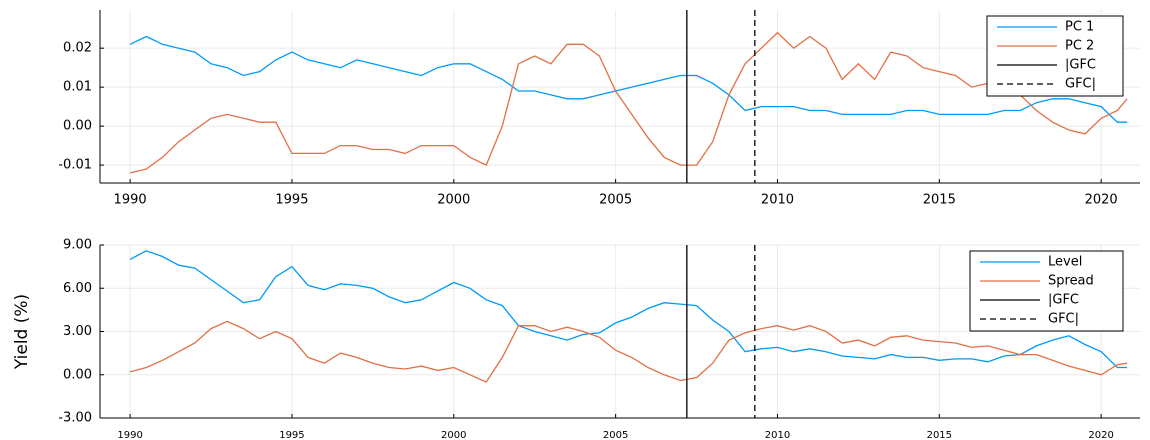 The height and width of the screenshot is (440, 1150). What do you see at coordinates (77, 245) in the screenshot?
I see `y-tick-label: 9.00` at bounding box center [77, 245].